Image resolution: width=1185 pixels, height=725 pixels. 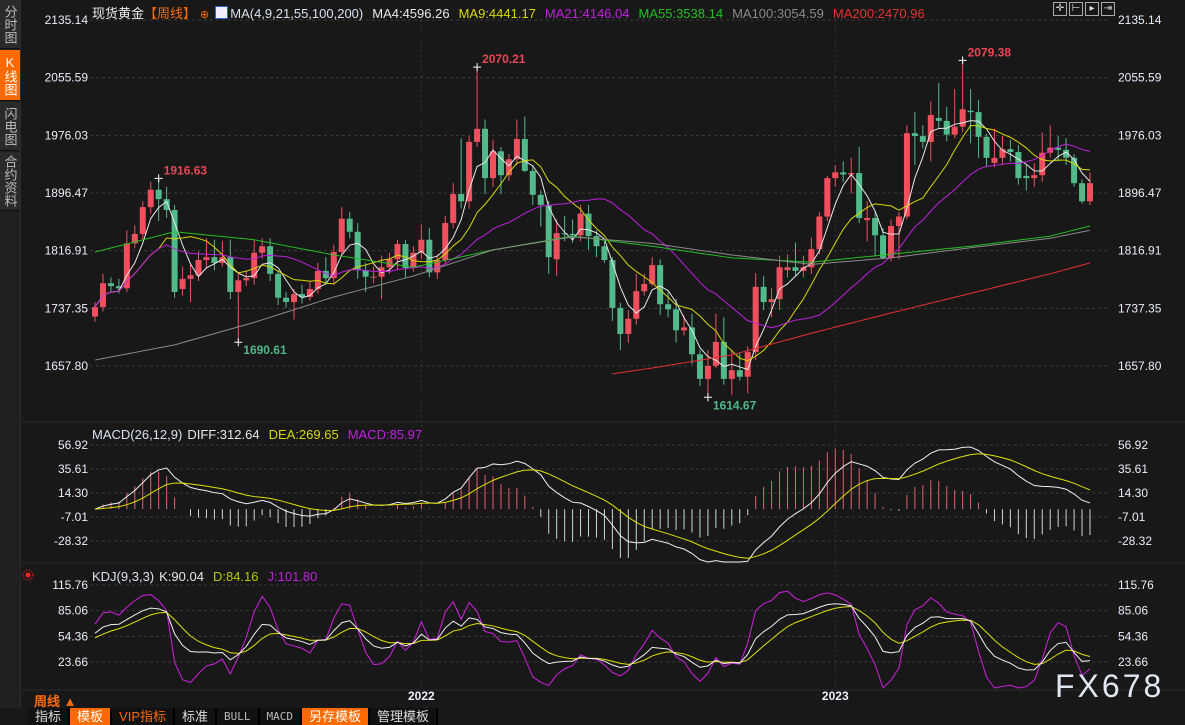 What do you see at coordinates (10, 126) in the screenshot?
I see `sidebar-tab-2: 闪电图` at bounding box center [10, 126].